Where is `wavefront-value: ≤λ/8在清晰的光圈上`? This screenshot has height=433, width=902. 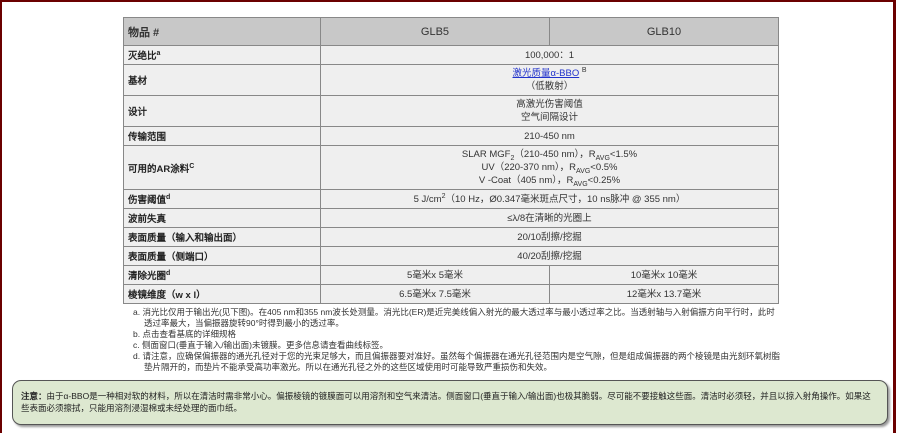
wavefront-value: ≤λ/8在清晰的光圈上 is located at coordinates (549, 218).